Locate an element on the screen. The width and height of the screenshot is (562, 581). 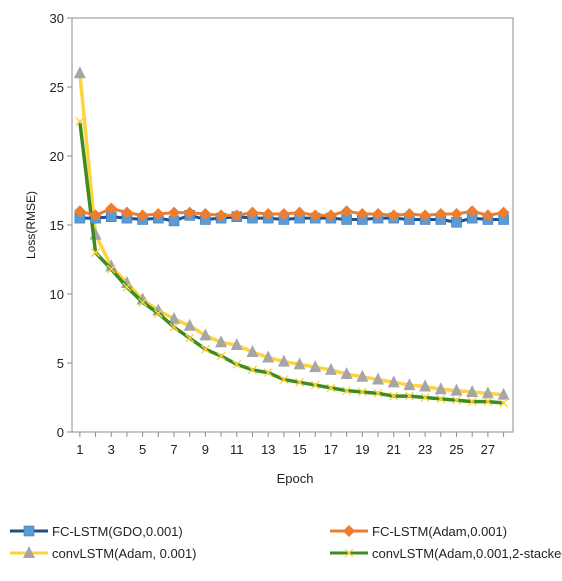
x-tick-label: 13 is located at coordinates (268, 449).